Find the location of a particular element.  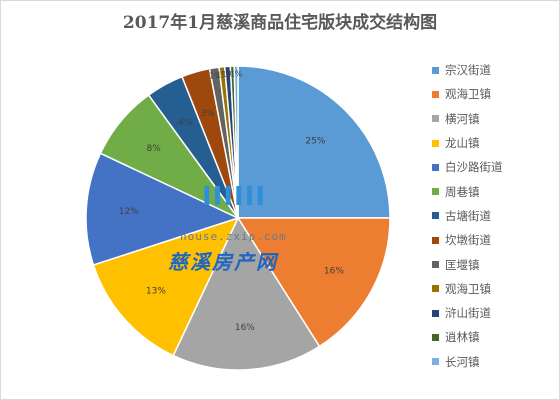

legend-label: 古塘街道 is located at coordinates (468, 215).